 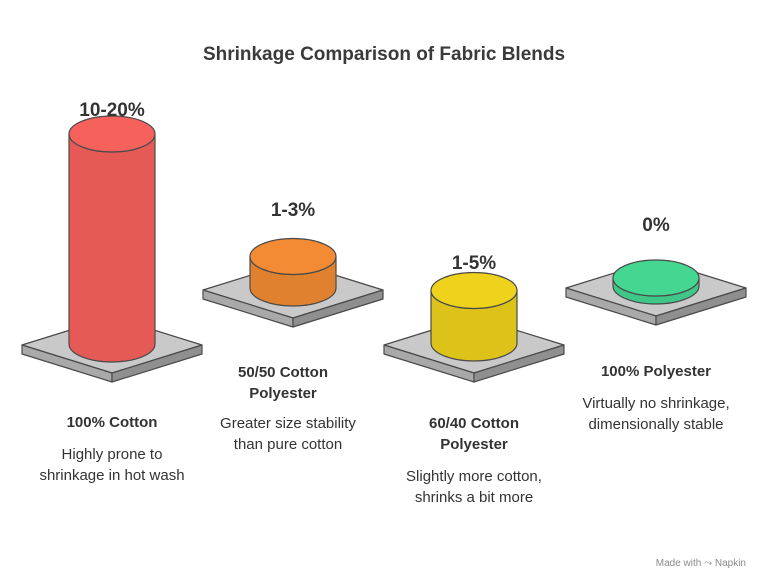 What do you see at coordinates (384, 54) in the screenshot?
I see `chart-title: Shrinkage Comparison of Fabric Blends` at bounding box center [384, 54].